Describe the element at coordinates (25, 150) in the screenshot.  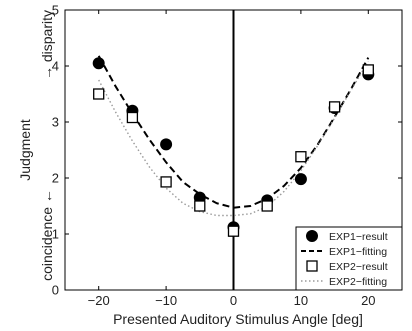
I see `y-axis-title: Judgment` at that location.